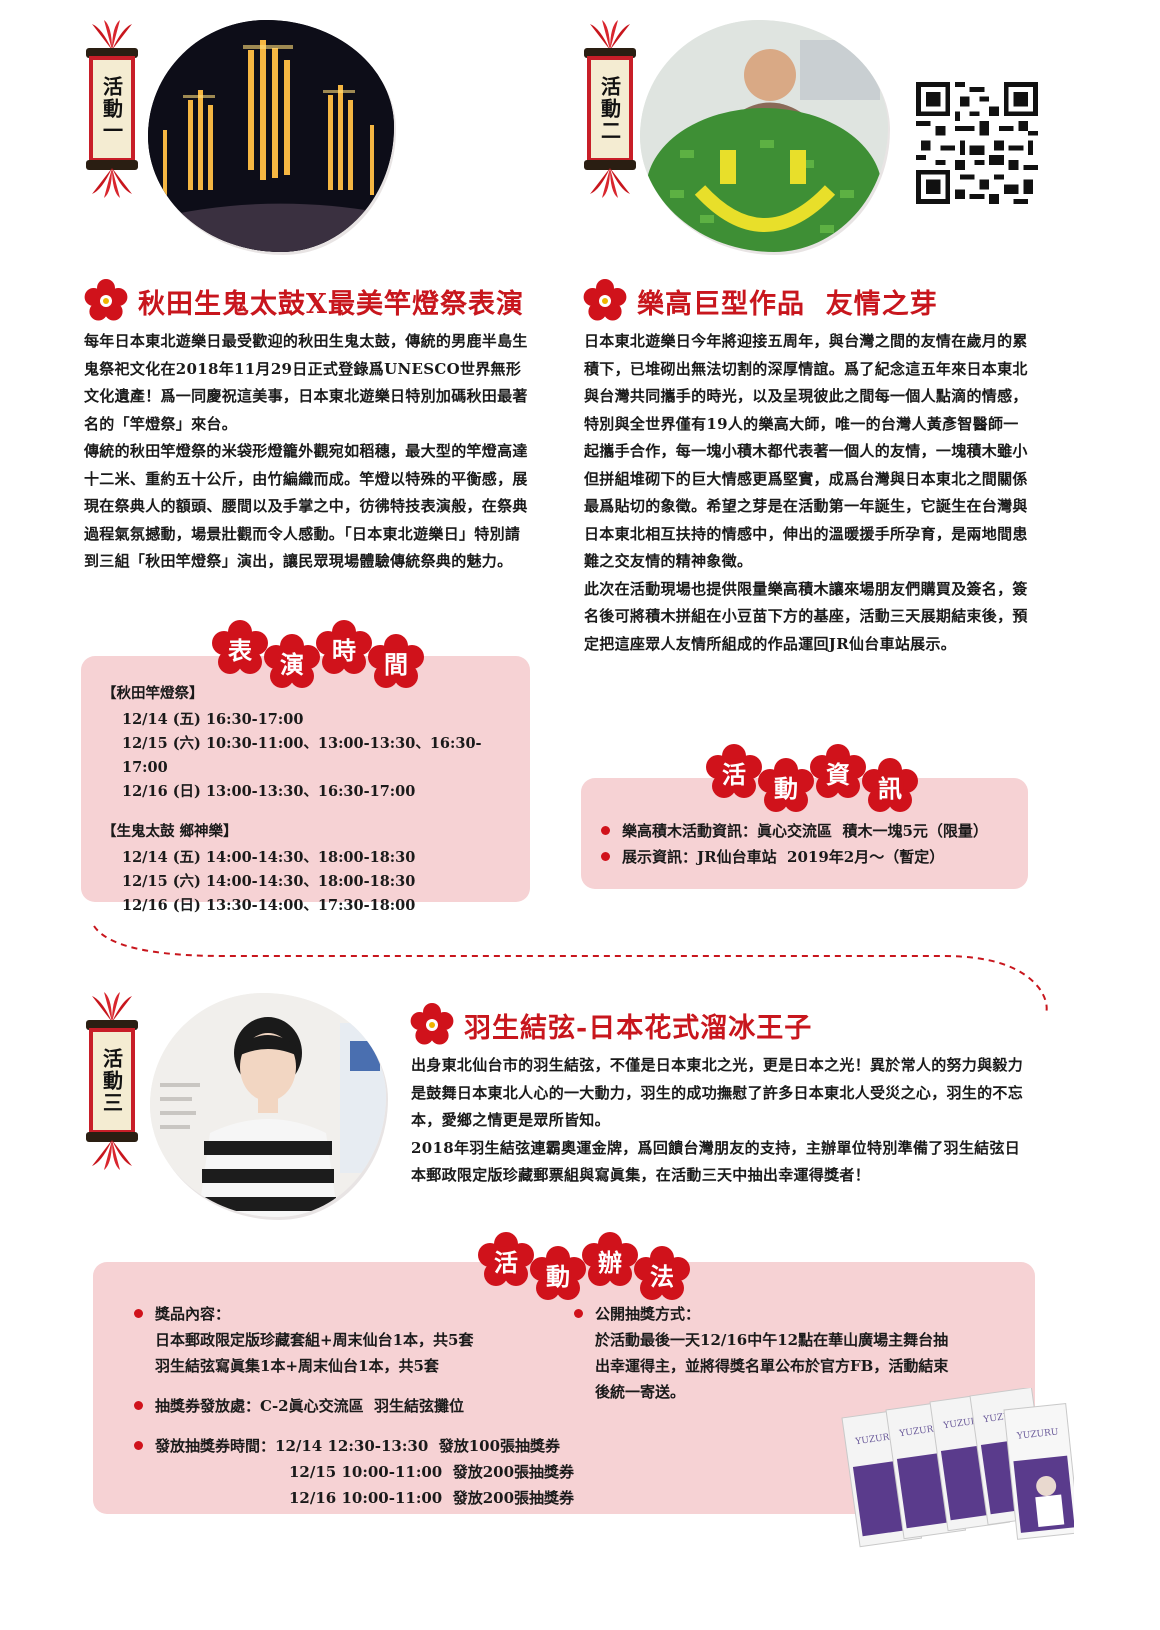  What do you see at coordinates (811, 831) in the screenshot?
I see `list-item: 樂高積木活動資訊：眞心交流區 積木一塊5元（限量）` at bounding box center [811, 831].